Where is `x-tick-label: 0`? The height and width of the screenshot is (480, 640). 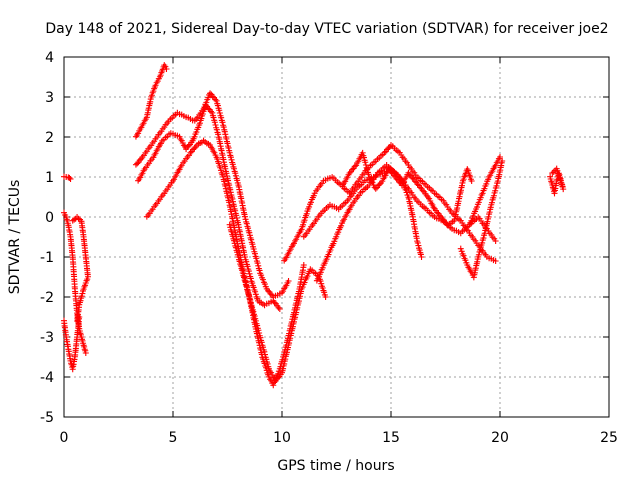 x-tick-label: 0 is located at coordinates (64, 438).